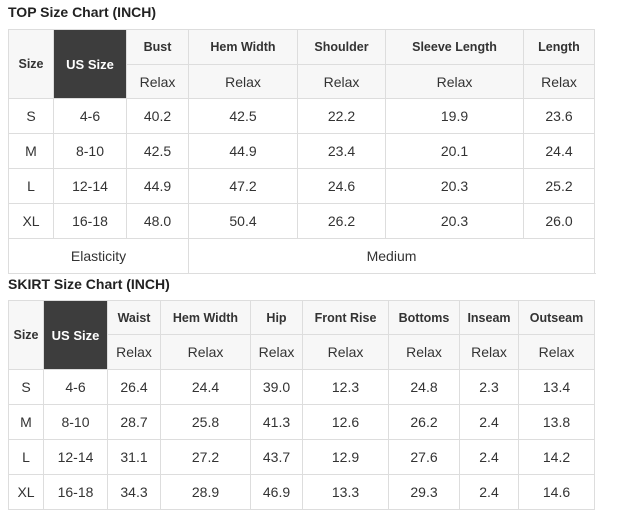 This screenshot has width=623, height=511. What do you see at coordinates (134, 422) in the screenshot?
I see `value-cell: 28.7` at bounding box center [134, 422].